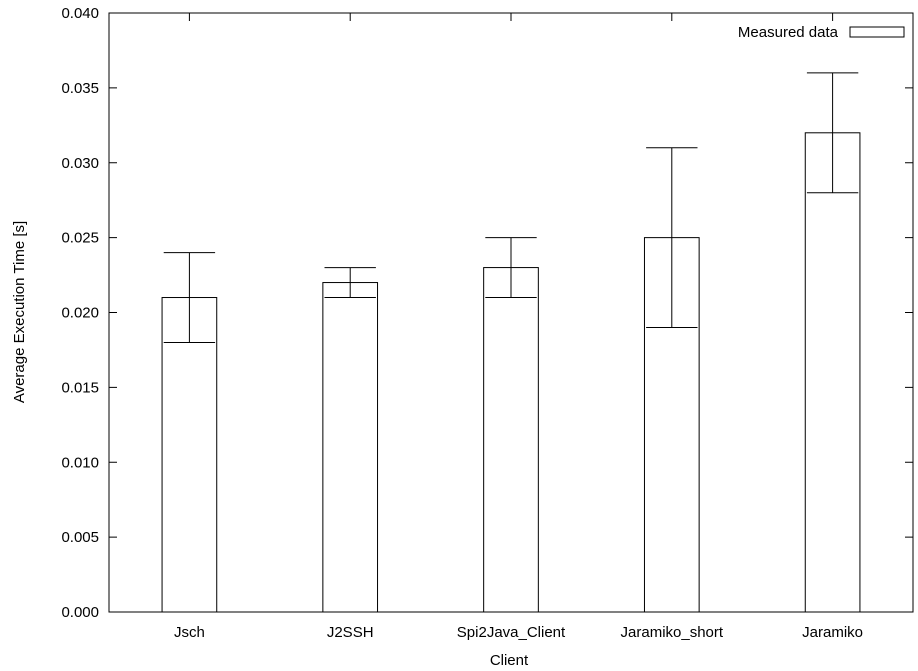 This screenshot has width=918, height=671. Describe the element at coordinates (80, 612) in the screenshot. I see `y-tick-label: 0.000` at that location.